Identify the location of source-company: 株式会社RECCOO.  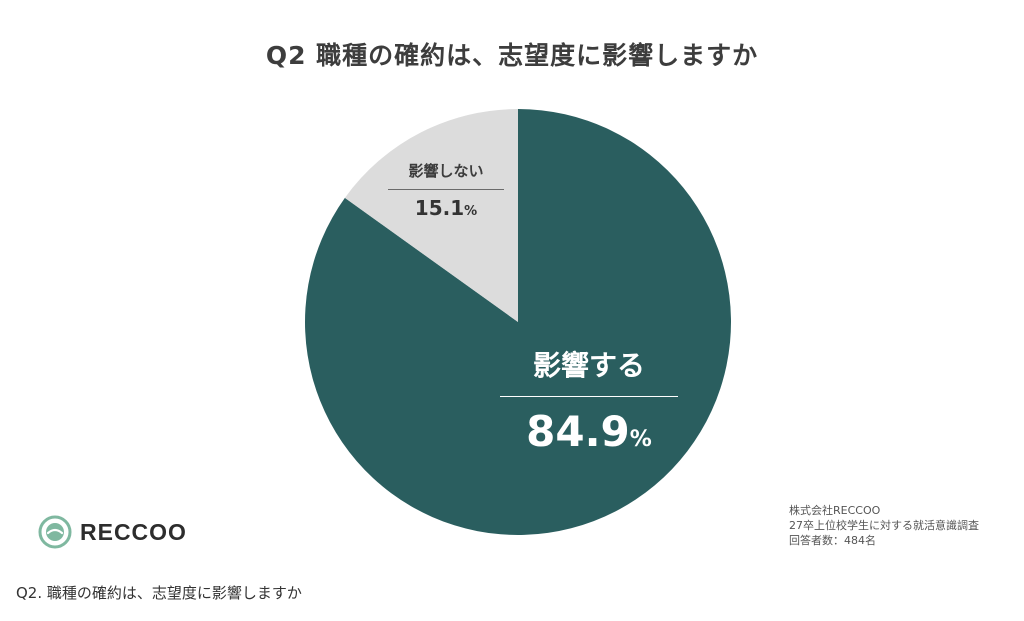
(835, 510).